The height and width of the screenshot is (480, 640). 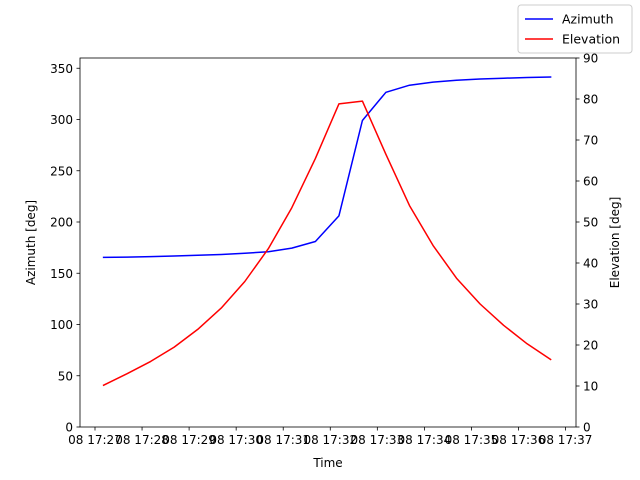 What do you see at coordinates (236, 440) in the screenshot?
I see `x-tick-label: 08 17:30` at bounding box center [236, 440].